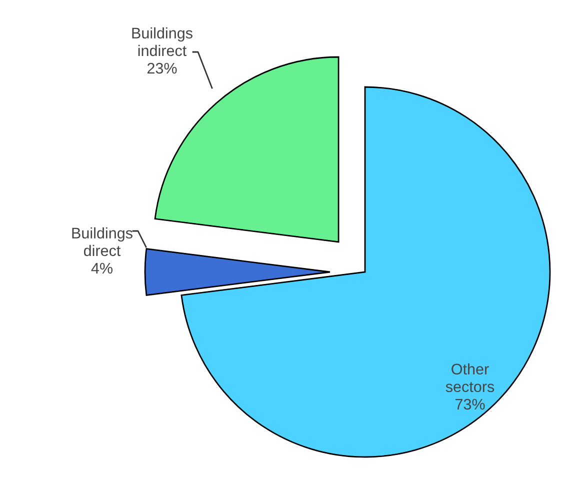 The width and height of the screenshot is (566, 487). What do you see at coordinates (470, 377) in the screenshot?
I see `slice-label: Other sectors` at bounding box center [470, 377].